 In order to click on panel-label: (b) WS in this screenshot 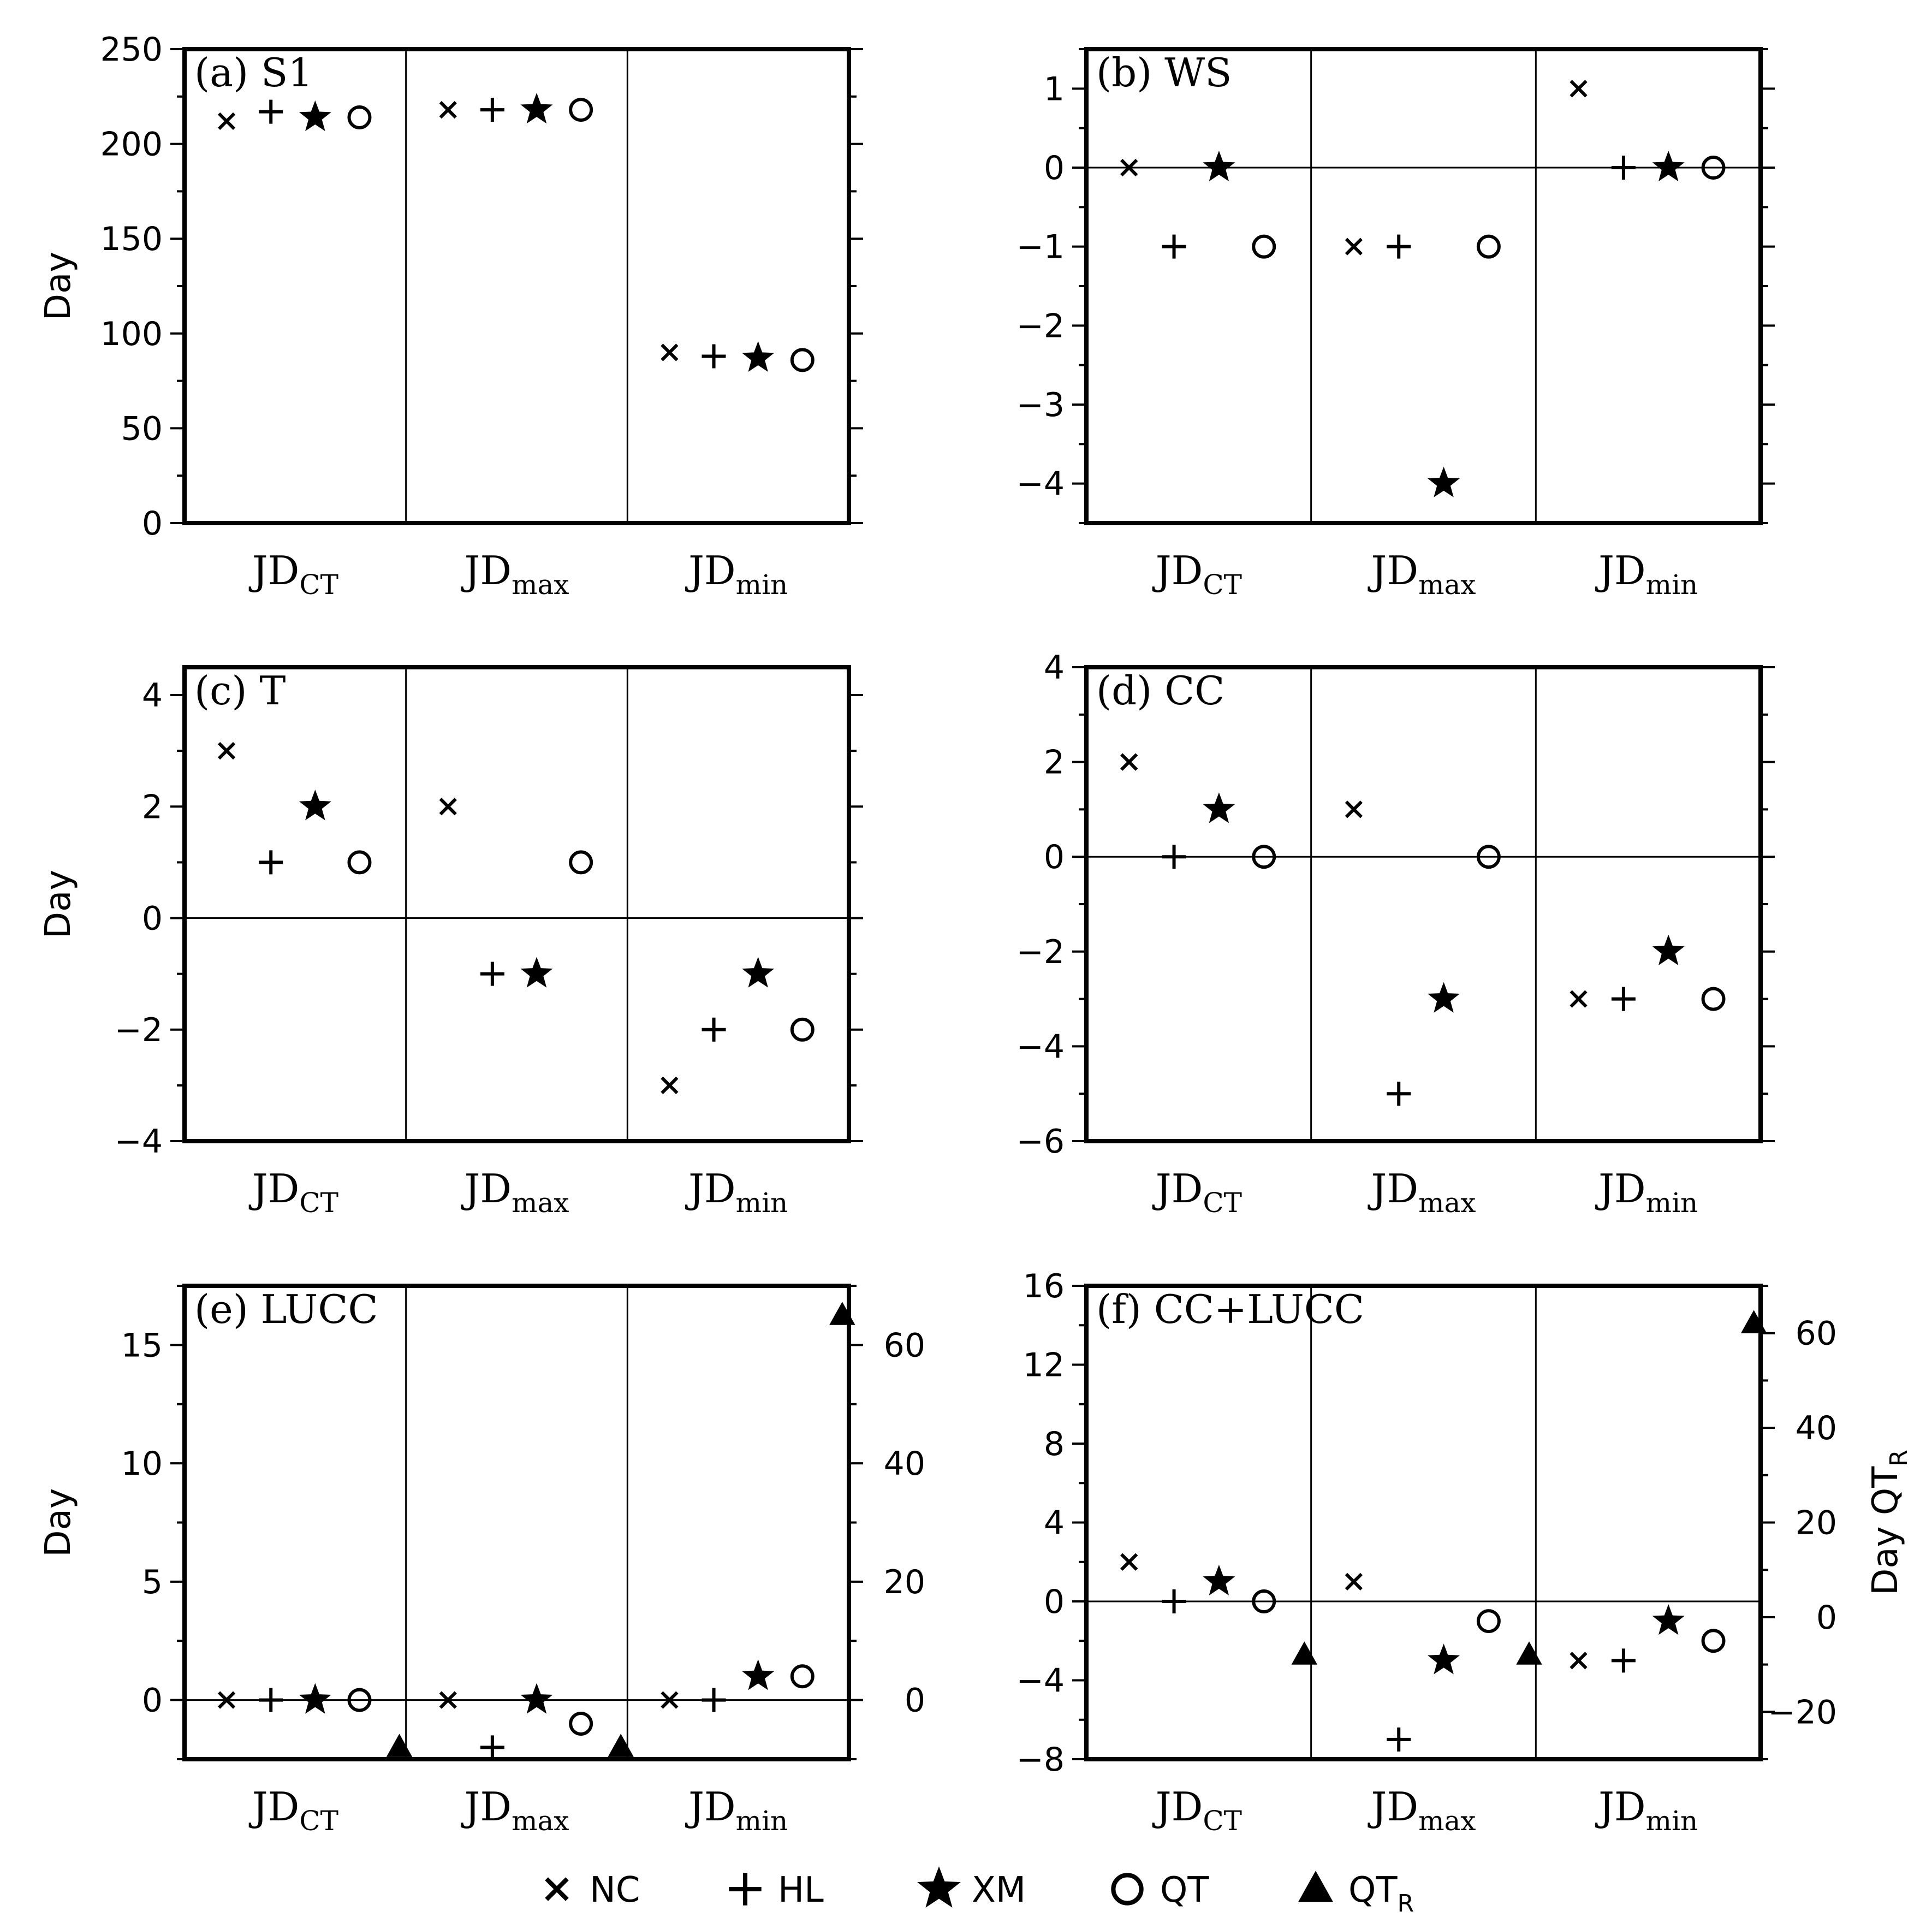, I will do `click(1164, 73)`.